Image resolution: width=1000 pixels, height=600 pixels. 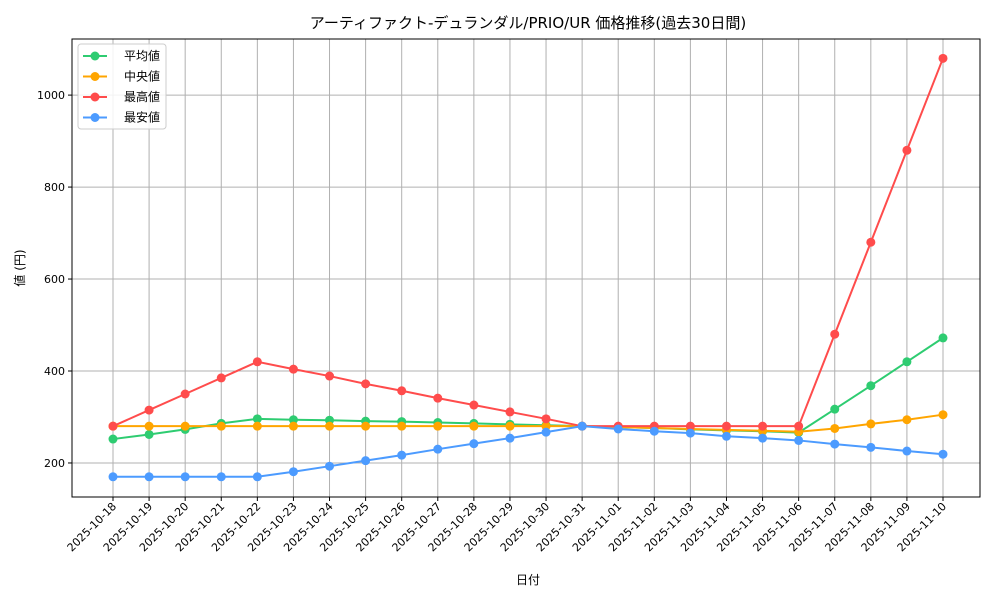 I want to click on series-最安値, so click(x=528, y=451).